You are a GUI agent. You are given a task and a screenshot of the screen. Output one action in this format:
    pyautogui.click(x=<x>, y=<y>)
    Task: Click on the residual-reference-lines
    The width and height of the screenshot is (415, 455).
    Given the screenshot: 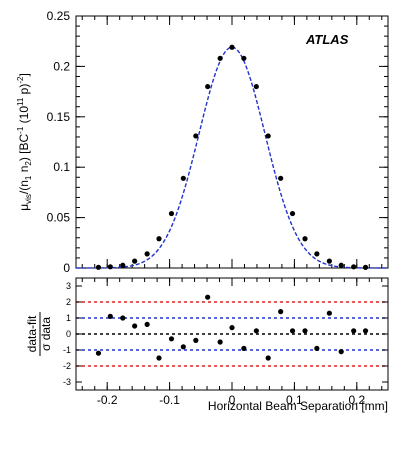 What is the action you would take?
    pyautogui.click(x=232, y=334)
    